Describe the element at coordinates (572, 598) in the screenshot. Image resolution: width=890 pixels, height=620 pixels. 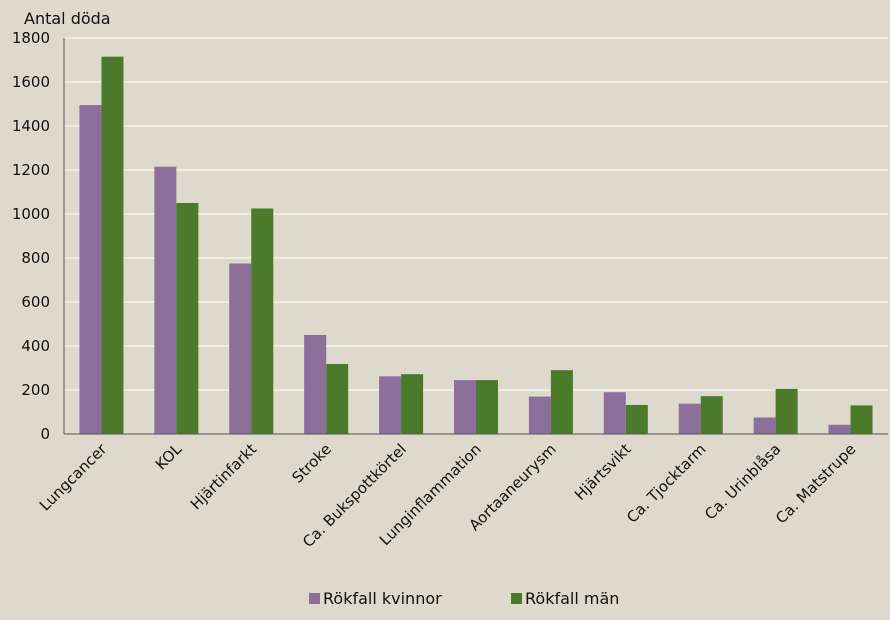
I see `legend-label: Rökfall män` at that location.